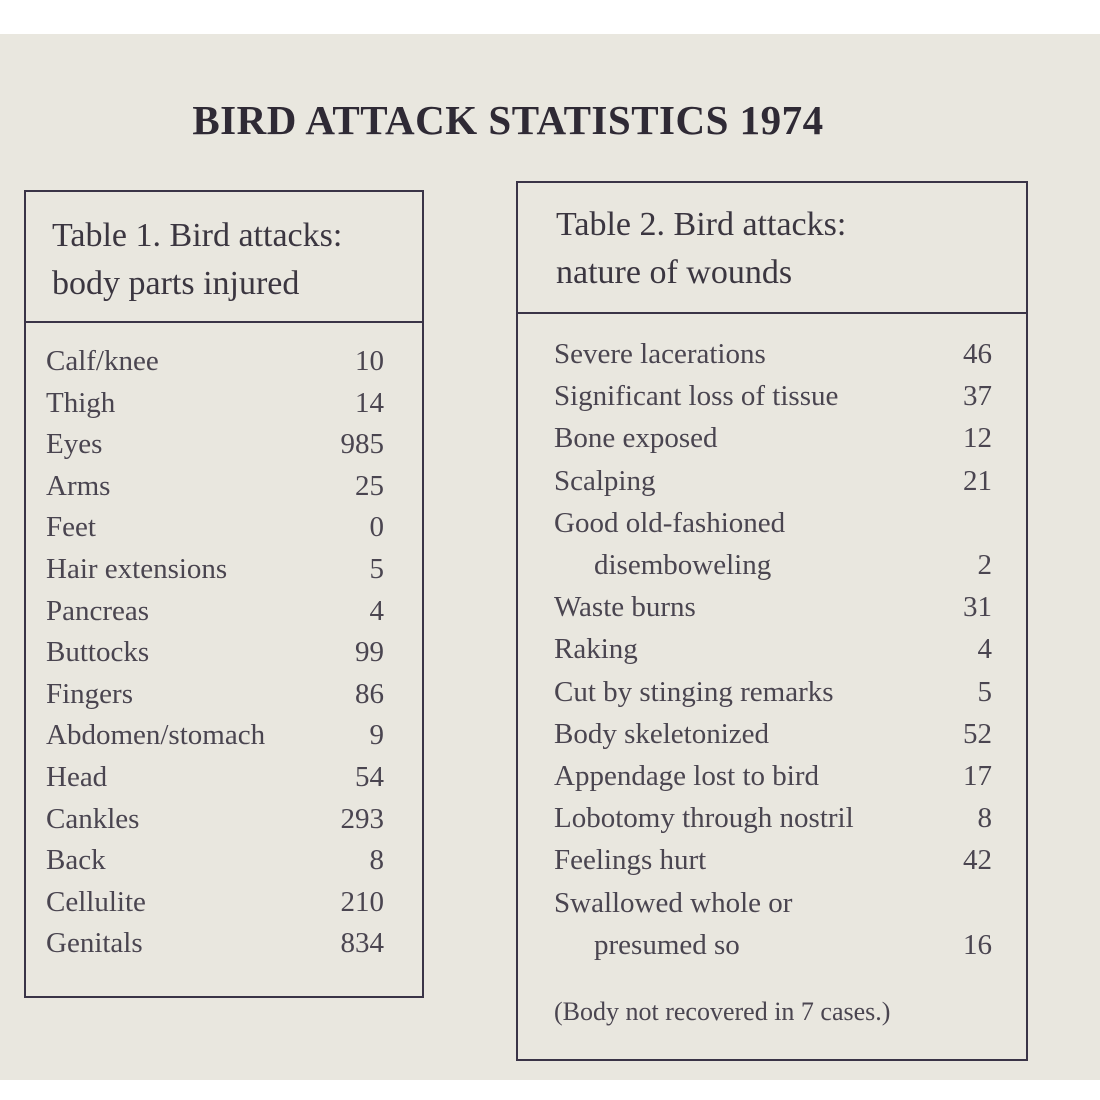  What do you see at coordinates (215, 403) in the screenshot?
I see `body-part-row: Thigh 14` at bounding box center [215, 403].